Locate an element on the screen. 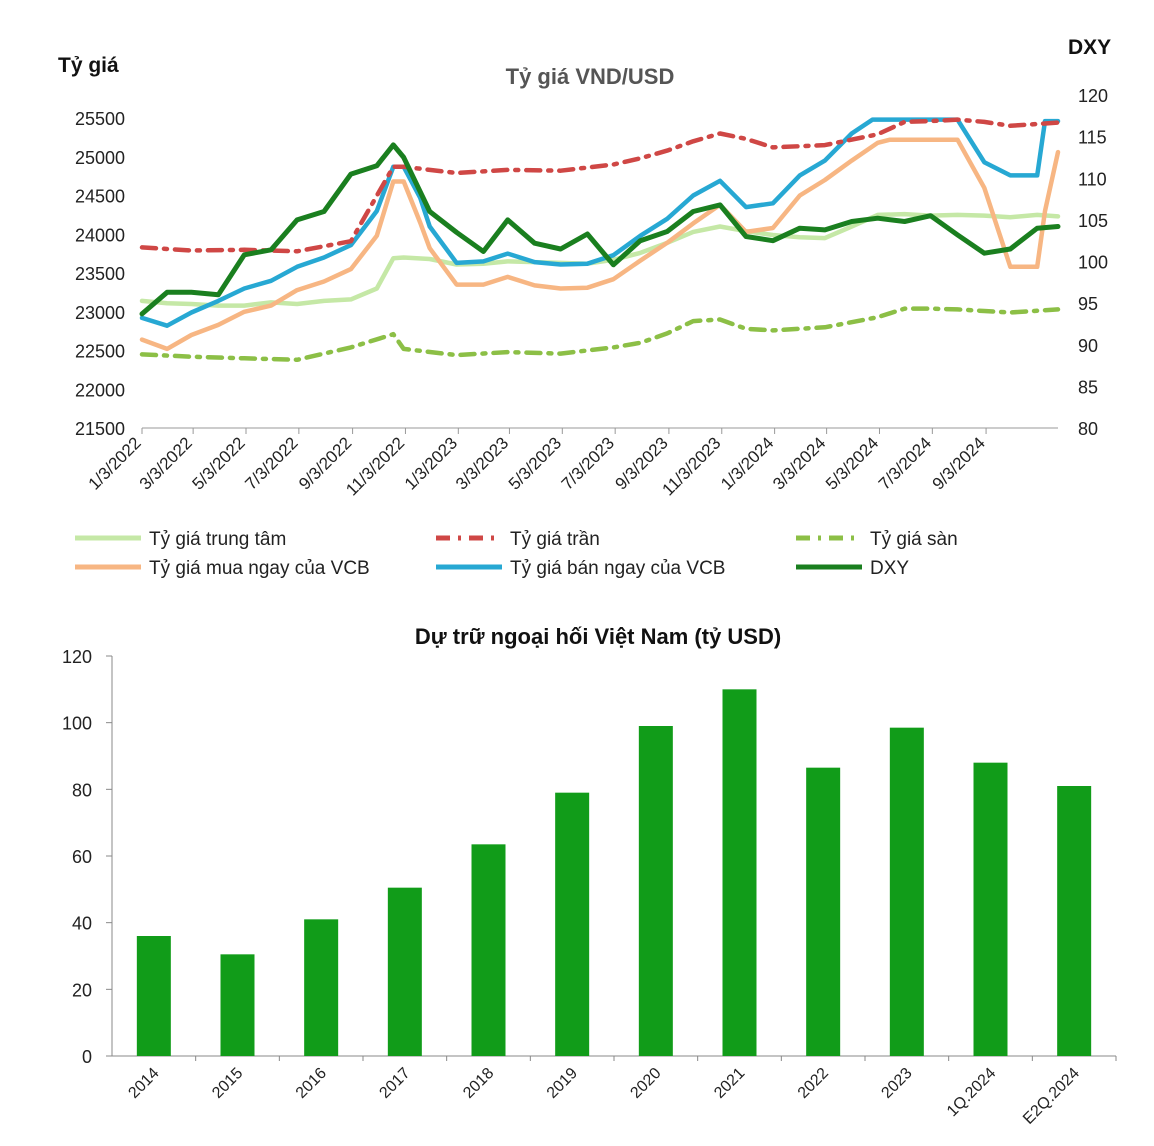 Image resolution: width=1154 pixels, height=1146 pixels. x-tick-label: 7/3/2024 is located at coordinates (905, 463).